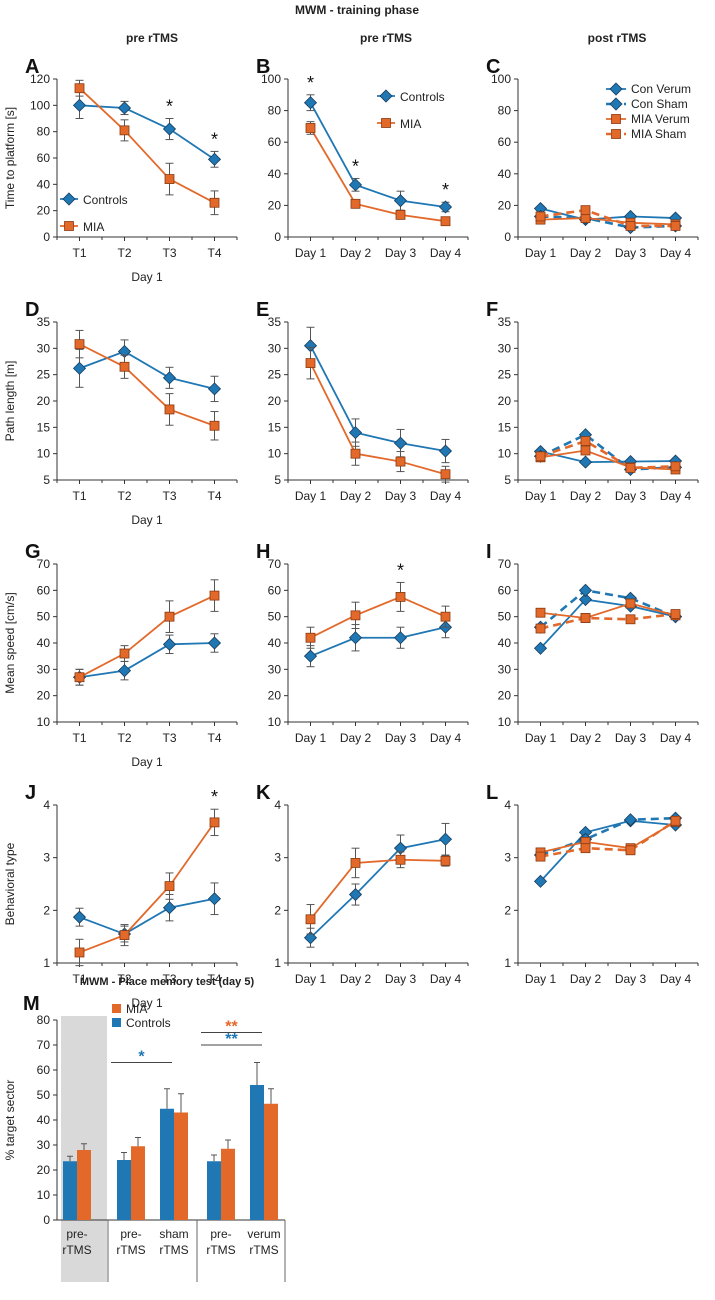  I want to click on y-axis-label: % target sector, so click(10, 1120).